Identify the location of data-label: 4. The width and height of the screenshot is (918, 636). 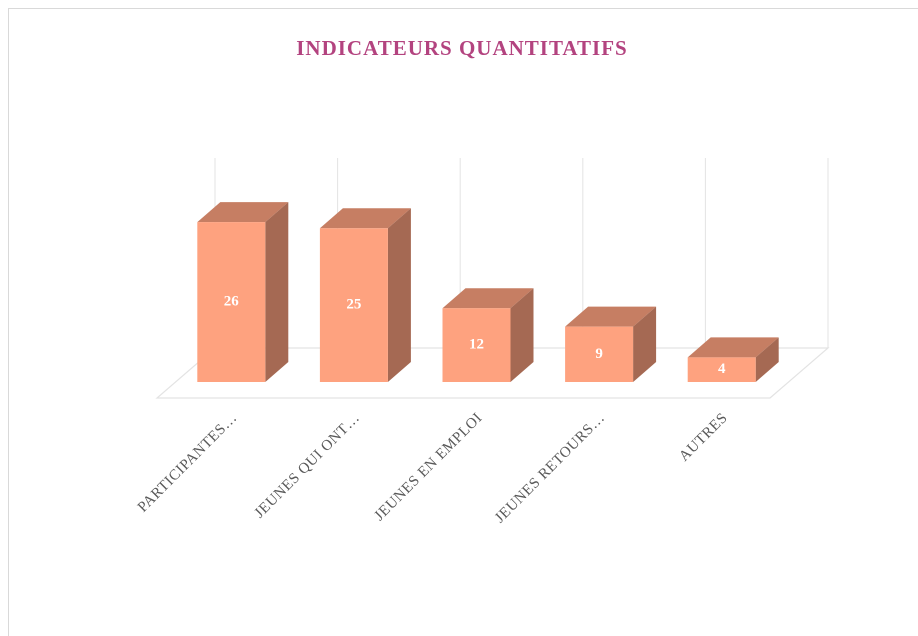
(722, 369).